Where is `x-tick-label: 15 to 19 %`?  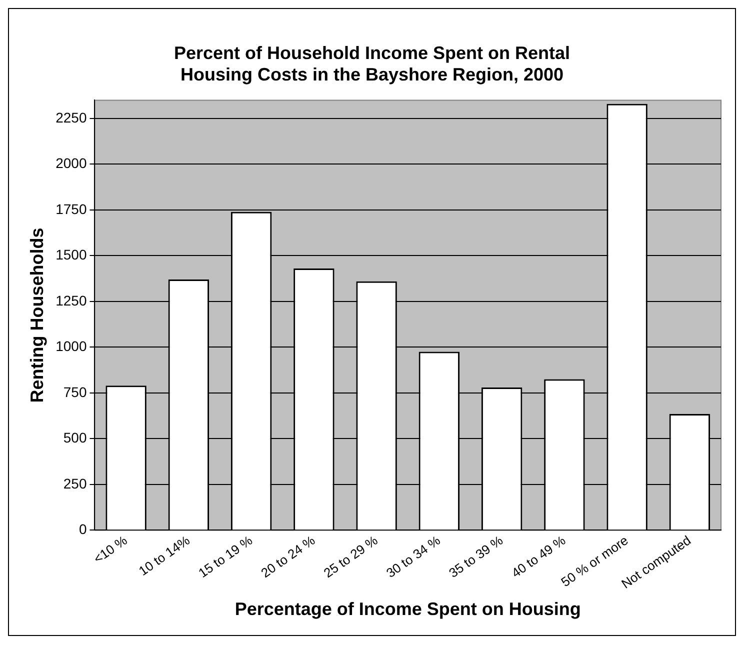 x-tick-label: 15 to 19 % is located at coordinates (226, 556).